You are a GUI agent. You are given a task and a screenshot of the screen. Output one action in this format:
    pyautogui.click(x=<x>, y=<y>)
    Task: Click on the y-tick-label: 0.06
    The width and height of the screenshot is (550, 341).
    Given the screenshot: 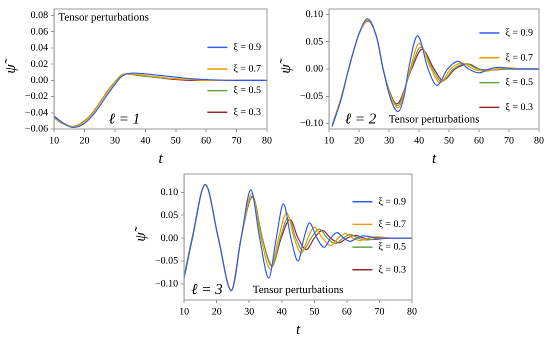 What is the action you would take?
    pyautogui.click(x=39, y=32)
    